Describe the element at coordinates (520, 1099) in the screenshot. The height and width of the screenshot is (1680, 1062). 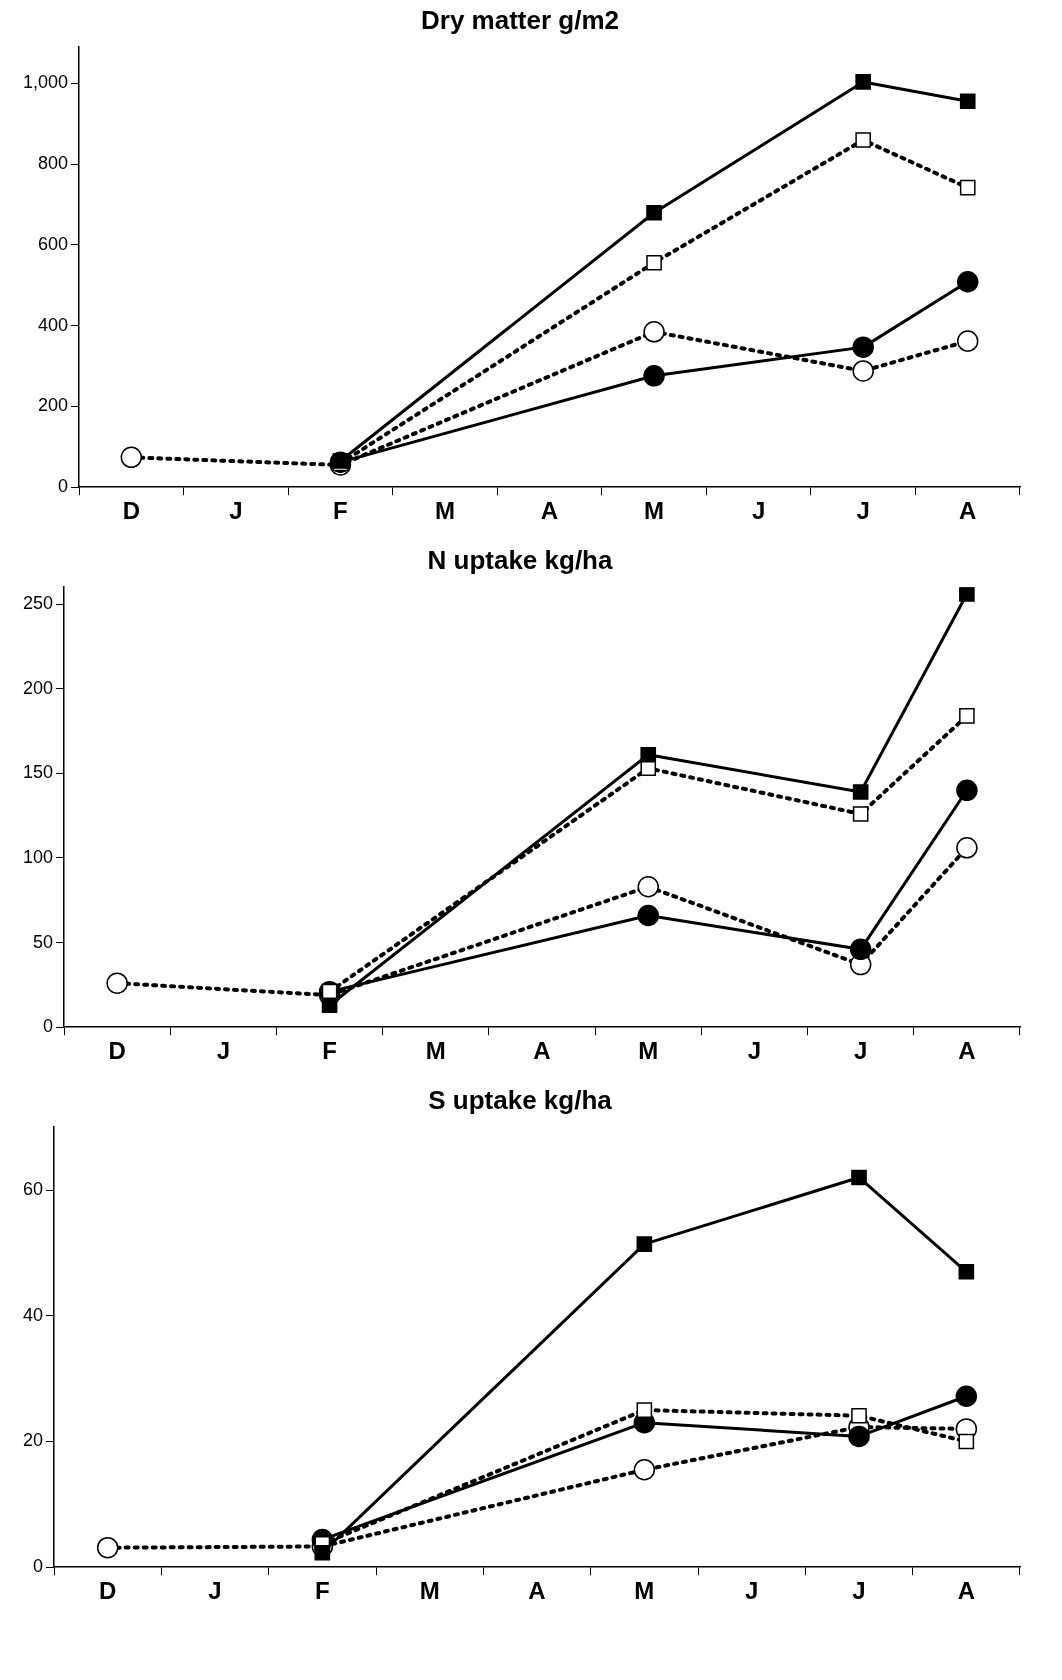
I see `chart-title: S uptake kg/ha` at that location.